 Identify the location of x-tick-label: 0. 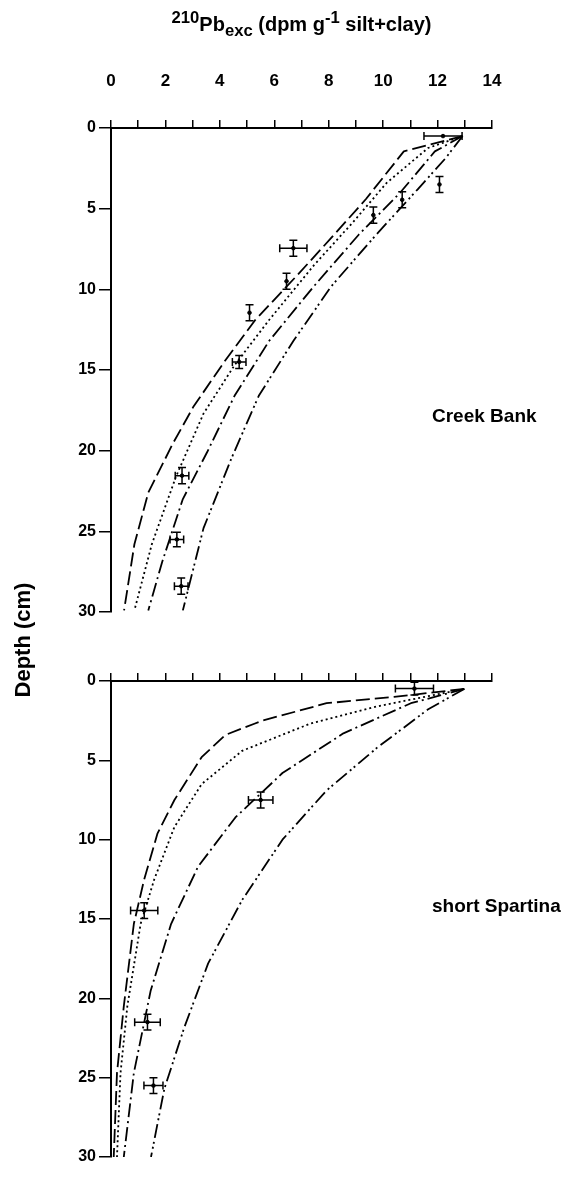
(111, 81).